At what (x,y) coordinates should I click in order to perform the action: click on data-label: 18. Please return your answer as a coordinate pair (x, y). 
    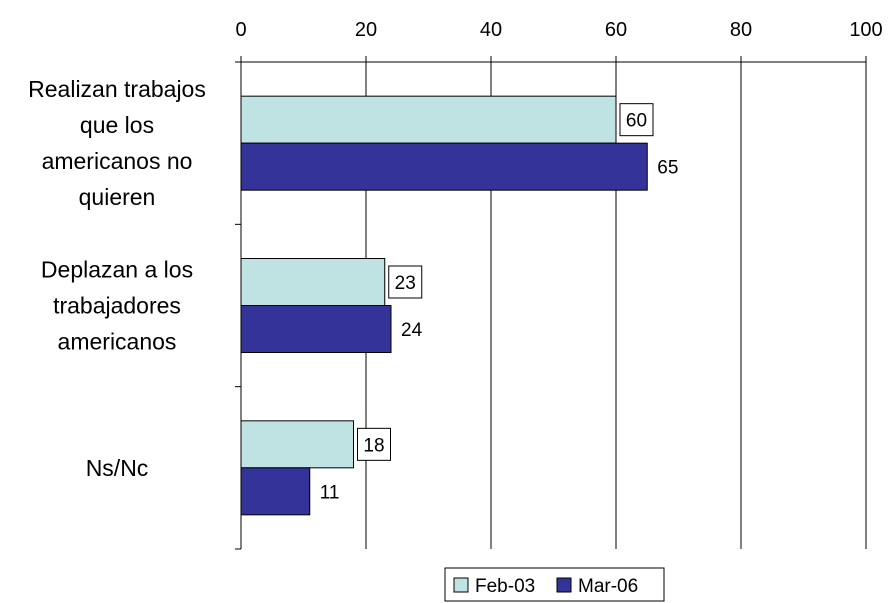
    Looking at the image, I should click on (373, 445).